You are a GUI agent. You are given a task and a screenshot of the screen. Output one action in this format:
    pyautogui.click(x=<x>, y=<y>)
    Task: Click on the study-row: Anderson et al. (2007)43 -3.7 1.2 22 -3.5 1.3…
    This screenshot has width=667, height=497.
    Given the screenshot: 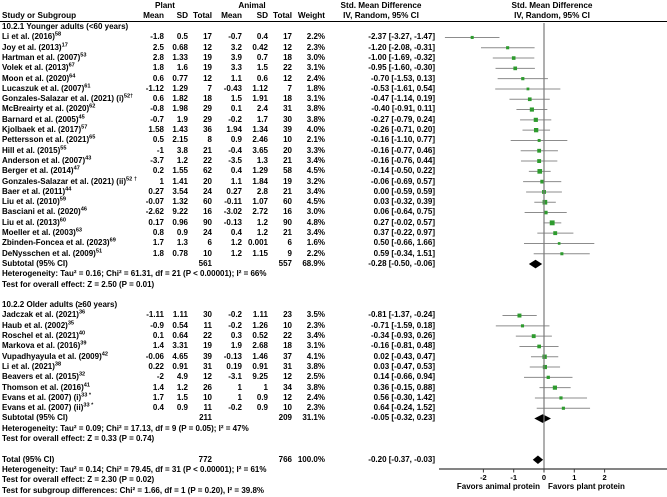 What is the action you would take?
    pyautogui.click(x=218, y=160)
    